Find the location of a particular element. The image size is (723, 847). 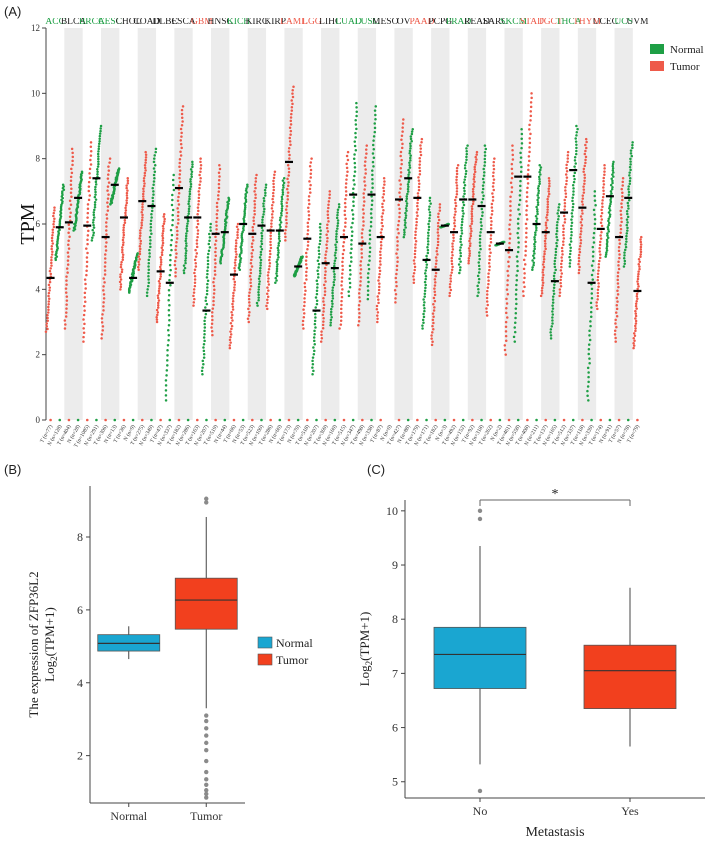

cancer-label-tgct: TGCT is located at coordinates (550, 22).